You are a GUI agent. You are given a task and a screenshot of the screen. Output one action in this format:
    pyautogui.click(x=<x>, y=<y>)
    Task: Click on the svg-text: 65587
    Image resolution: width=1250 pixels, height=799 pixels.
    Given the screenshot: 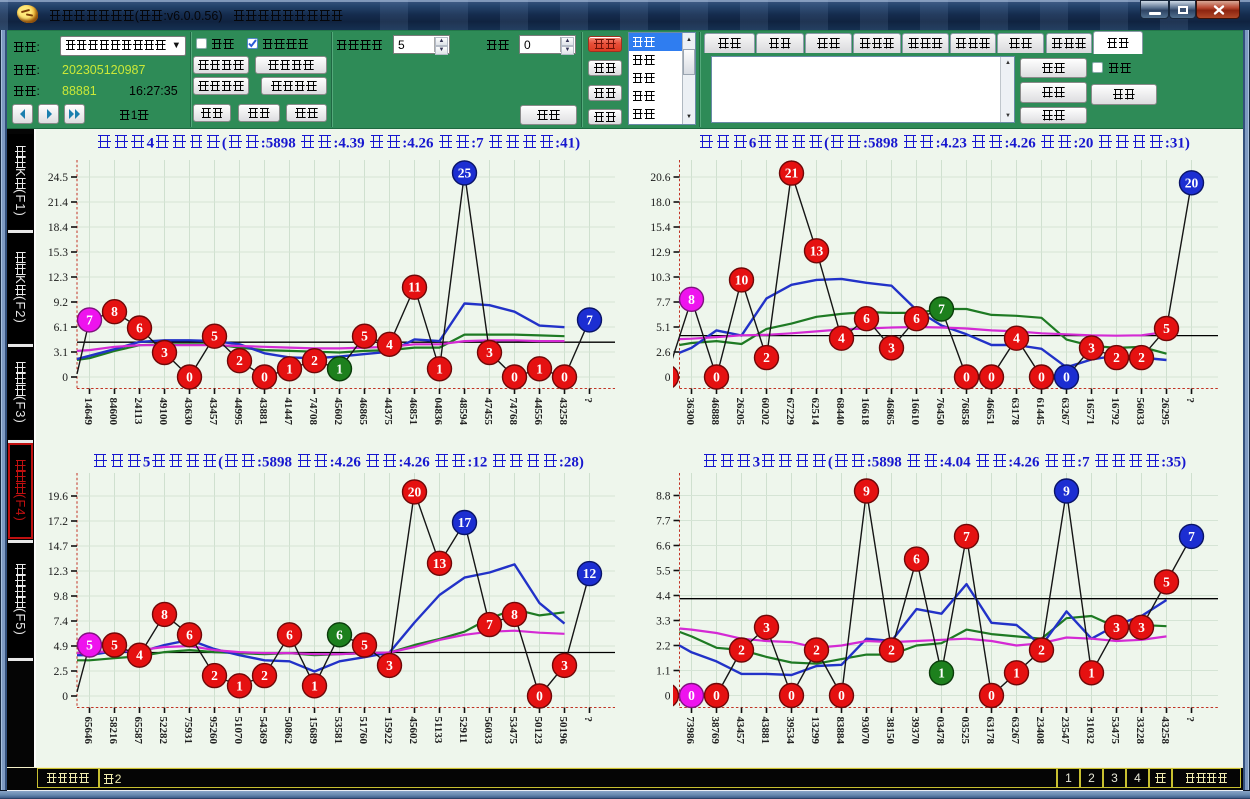 What is the action you would take?
    pyautogui.click(x=138, y=731)
    